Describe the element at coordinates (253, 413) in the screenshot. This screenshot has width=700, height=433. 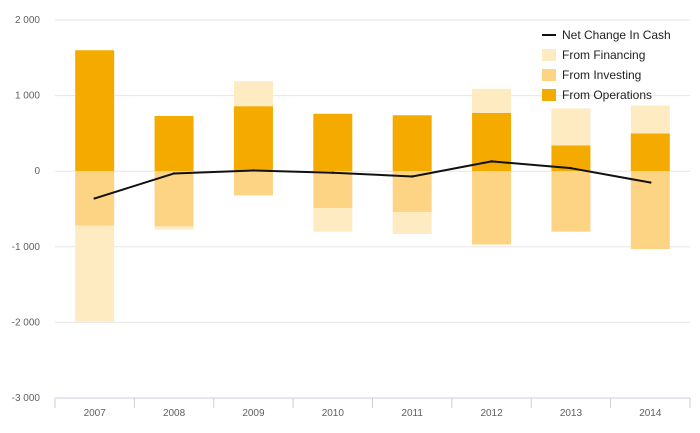
I see `x-tick-label: 2009` at that location.